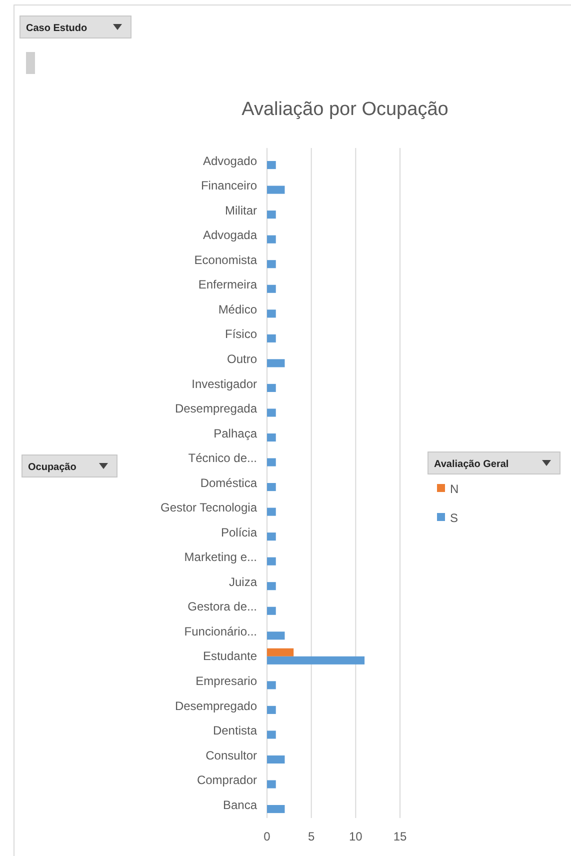 The height and width of the screenshot is (856, 571). I want to click on y-tick-label: Comprador, so click(226, 780).